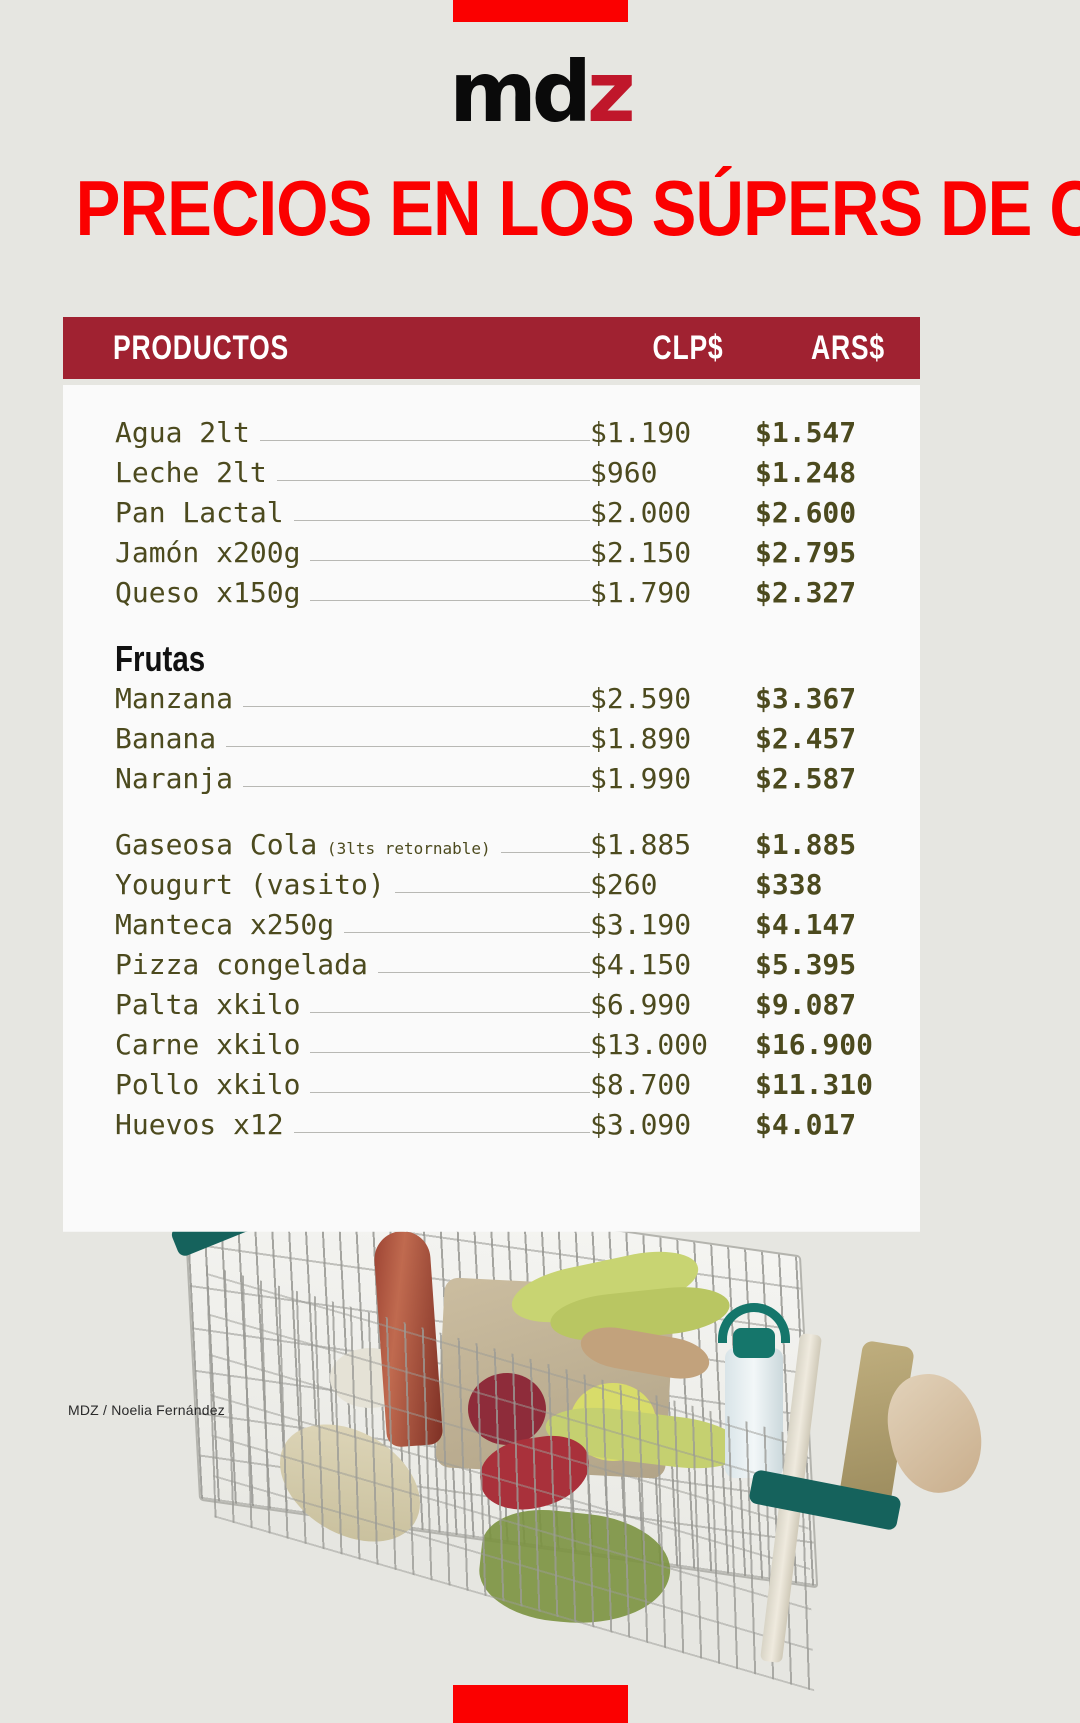 The height and width of the screenshot is (1723, 1080). Describe the element at coordinates (641, 1004) in the screenshot. I see `price-clp: $6.990` at that location.